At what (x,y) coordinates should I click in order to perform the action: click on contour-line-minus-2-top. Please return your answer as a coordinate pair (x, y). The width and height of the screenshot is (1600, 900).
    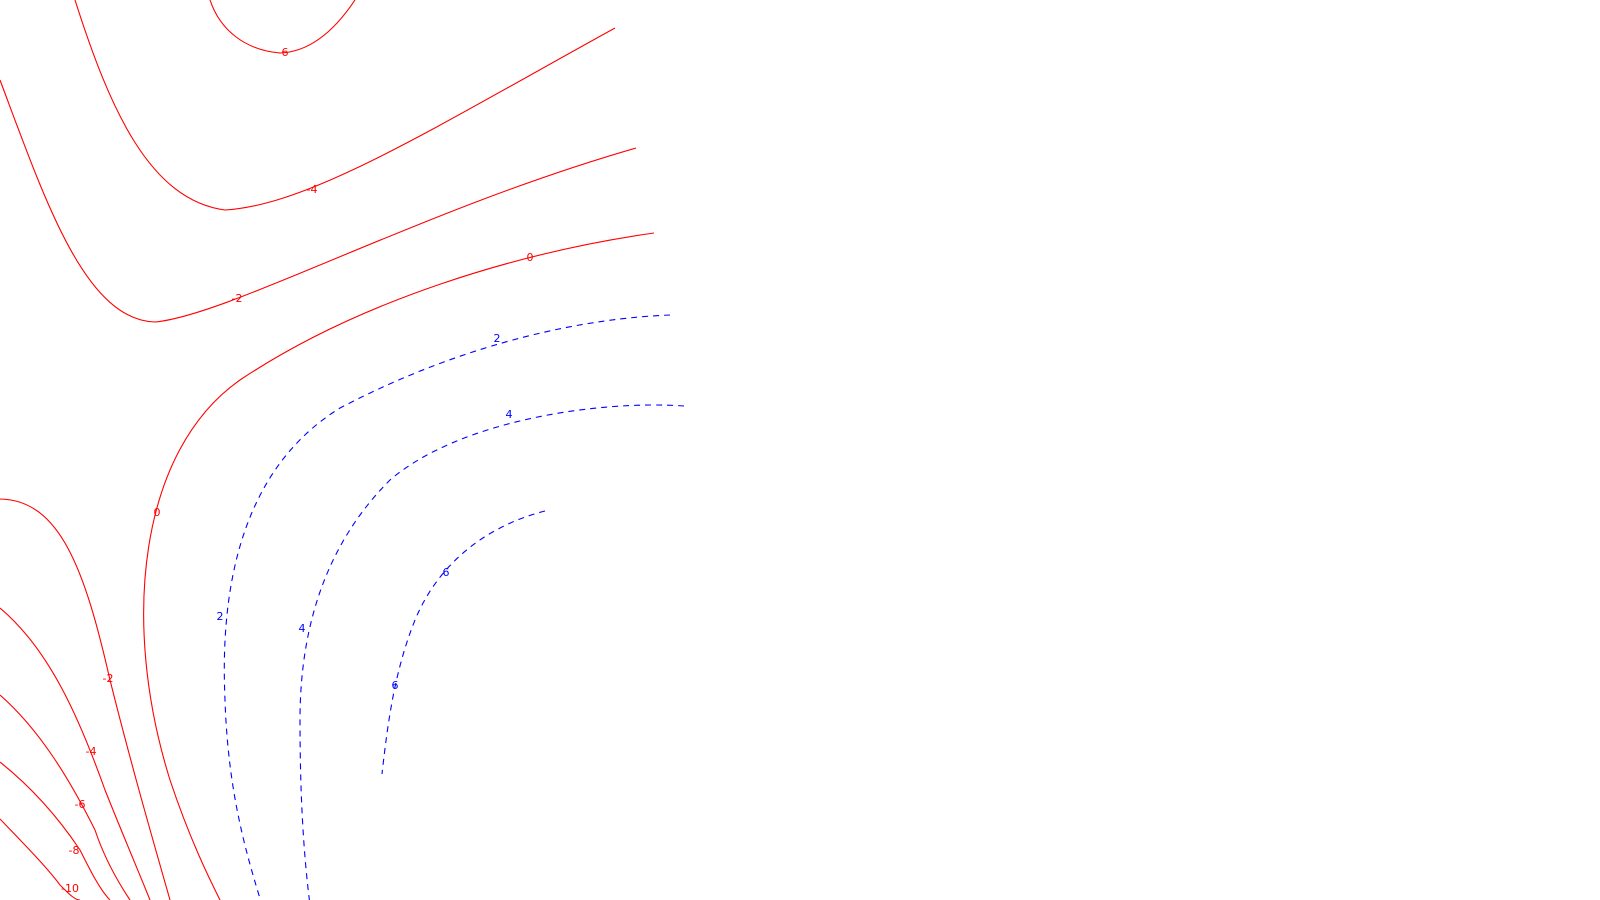
    Looking at the image, I should click on (318, 201).